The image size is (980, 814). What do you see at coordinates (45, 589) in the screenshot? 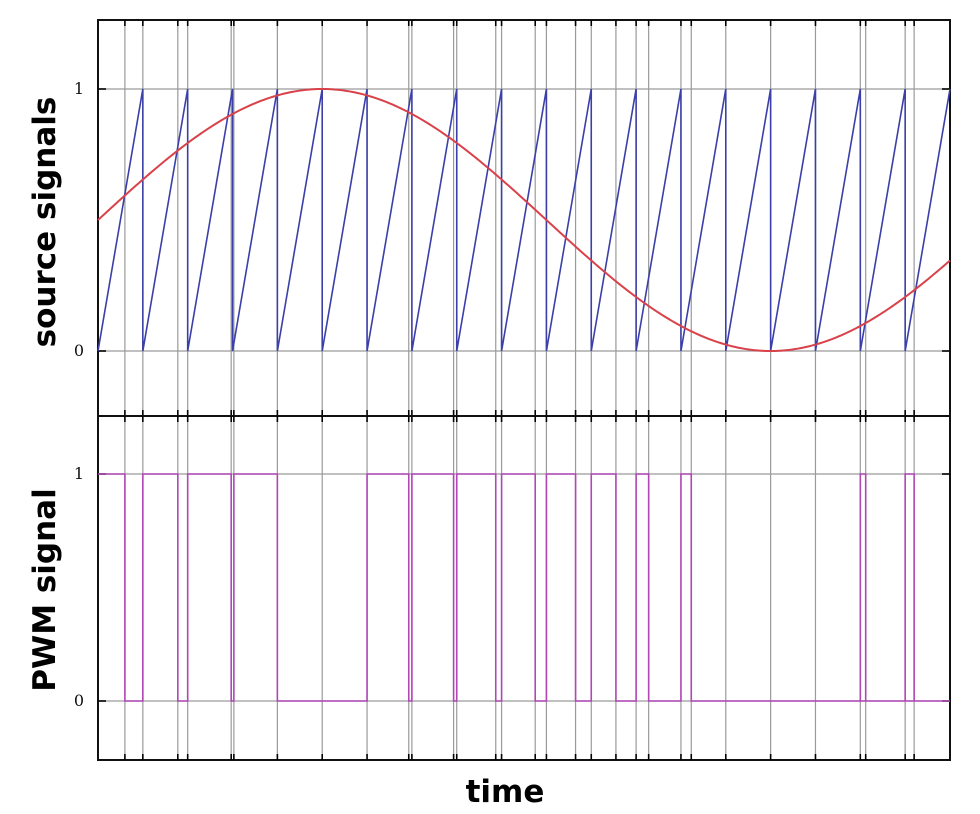
I see `bottom-y-axis-title: PWM signal` at bounding box center [45, 589].